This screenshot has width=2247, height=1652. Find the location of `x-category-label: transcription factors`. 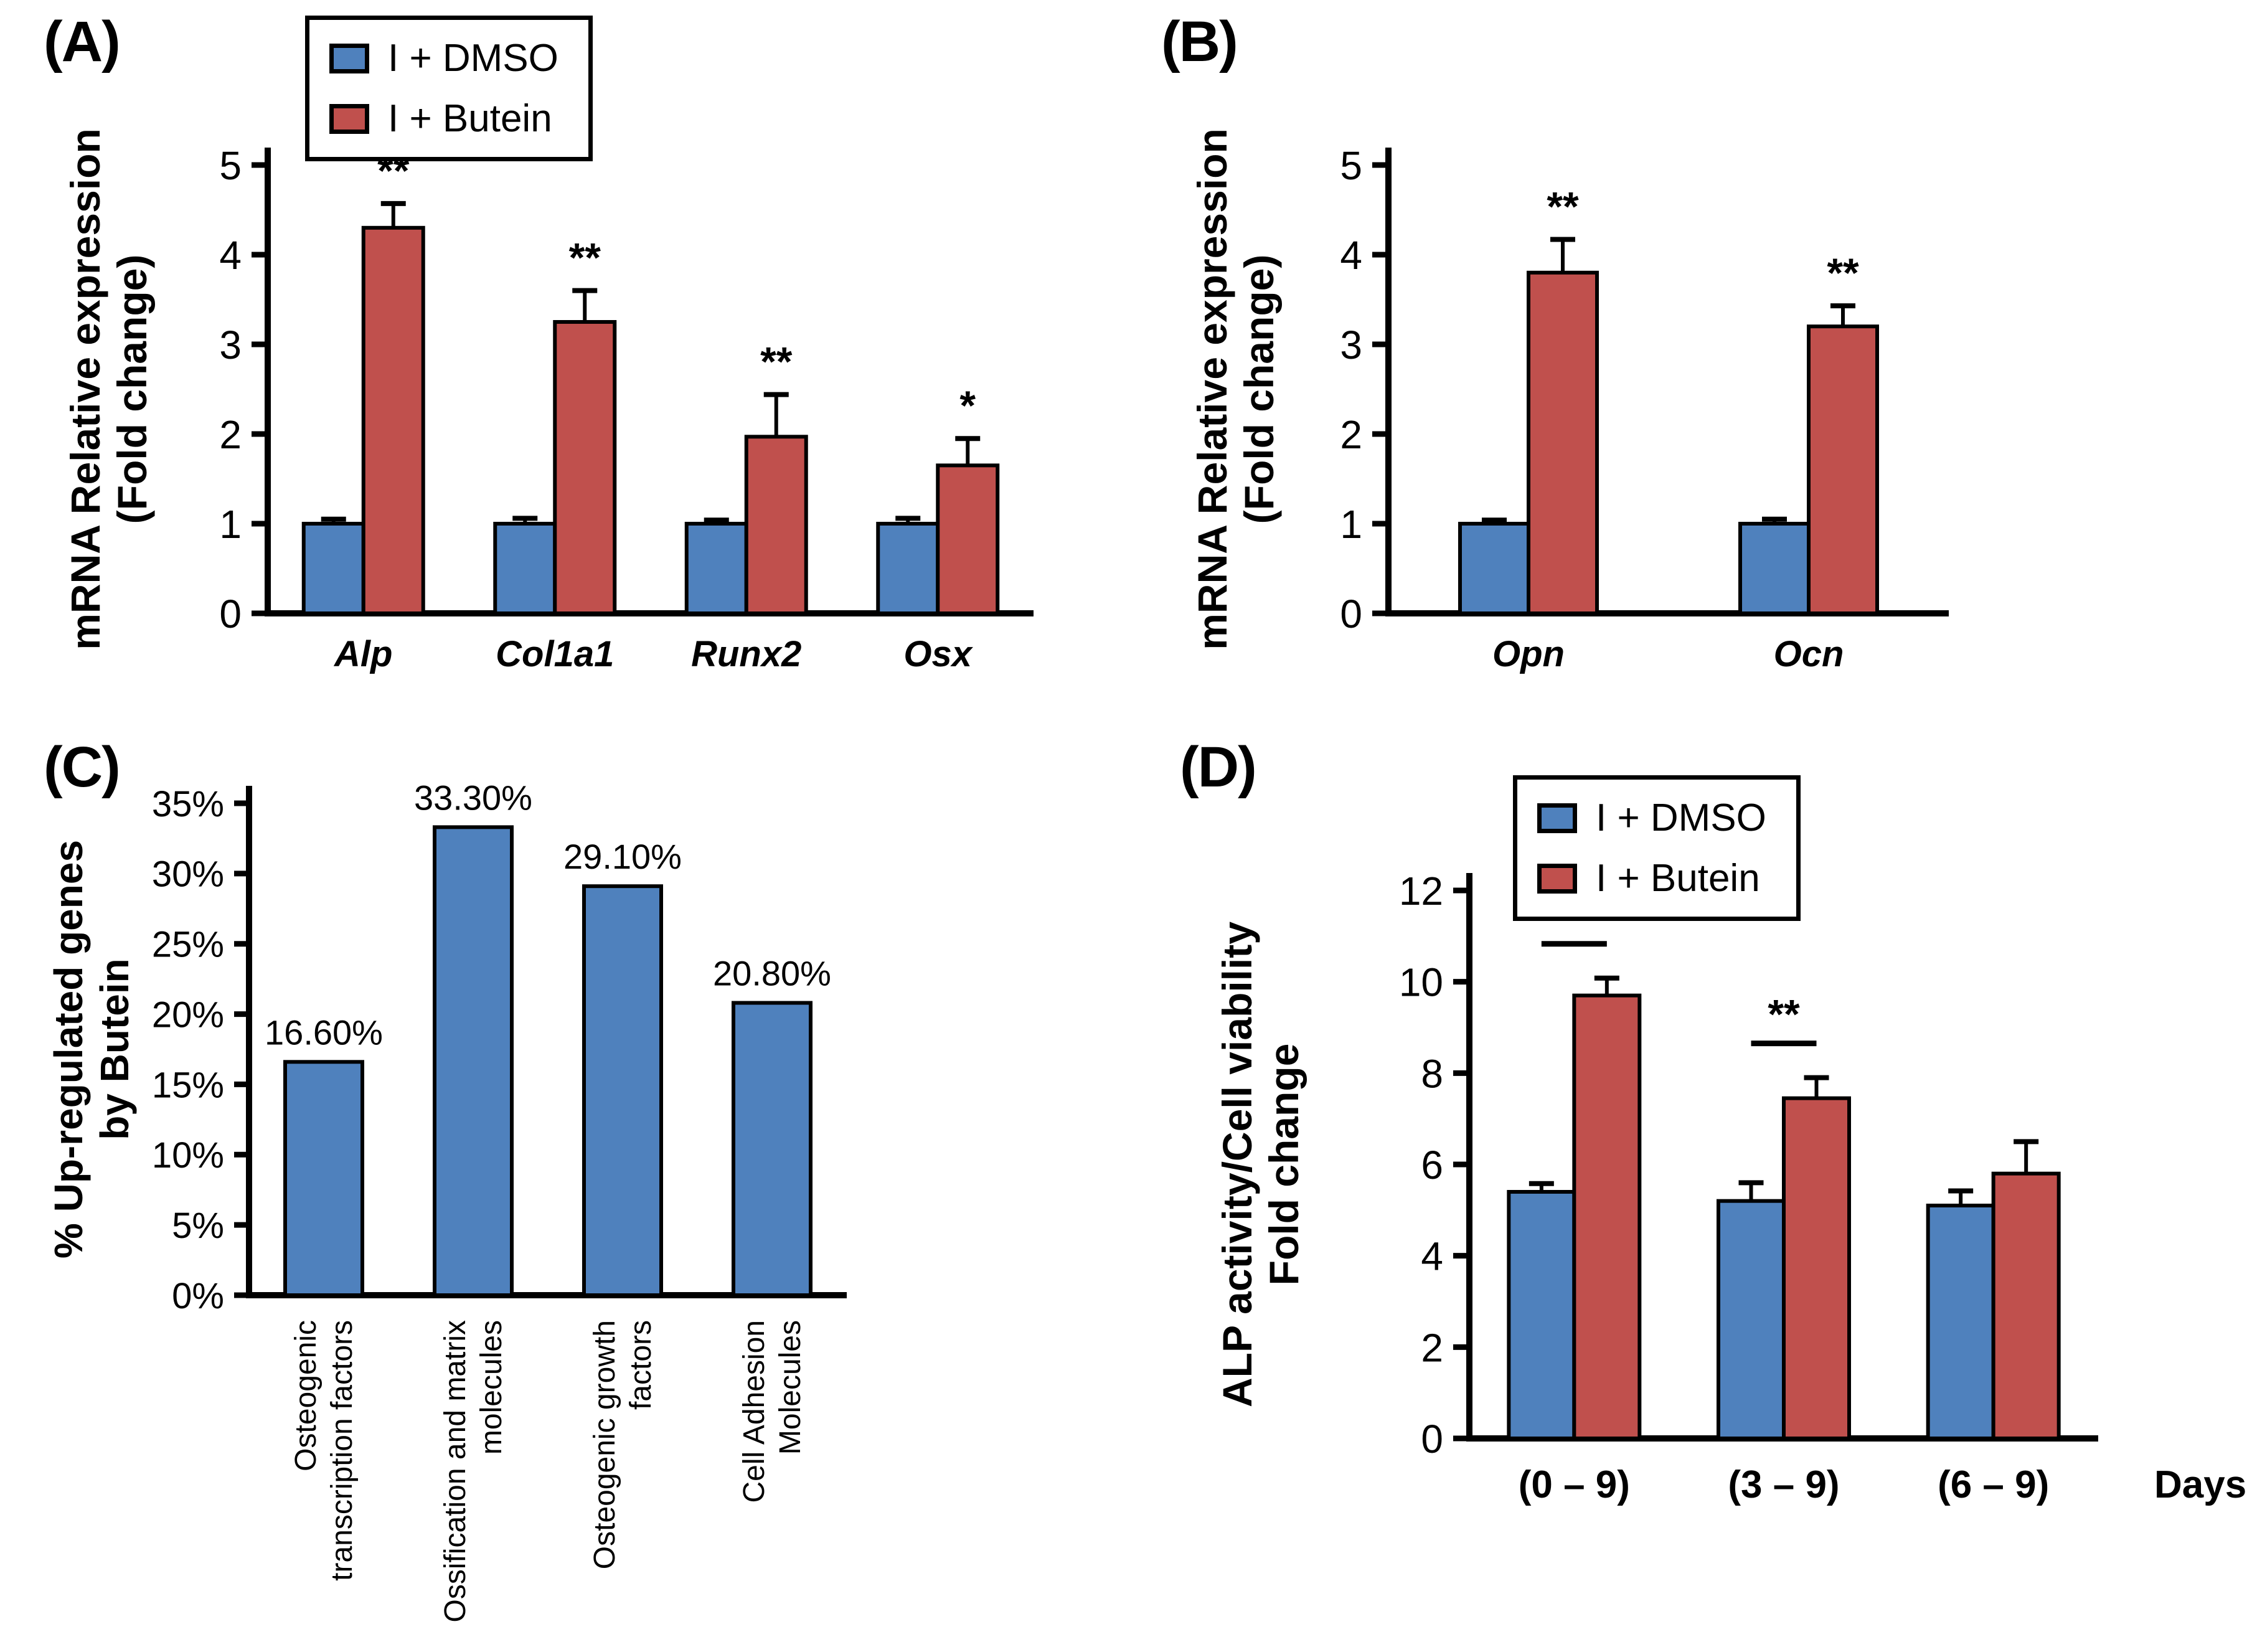

x-category-label: transcription factors is located at coordinates (342, 1450).